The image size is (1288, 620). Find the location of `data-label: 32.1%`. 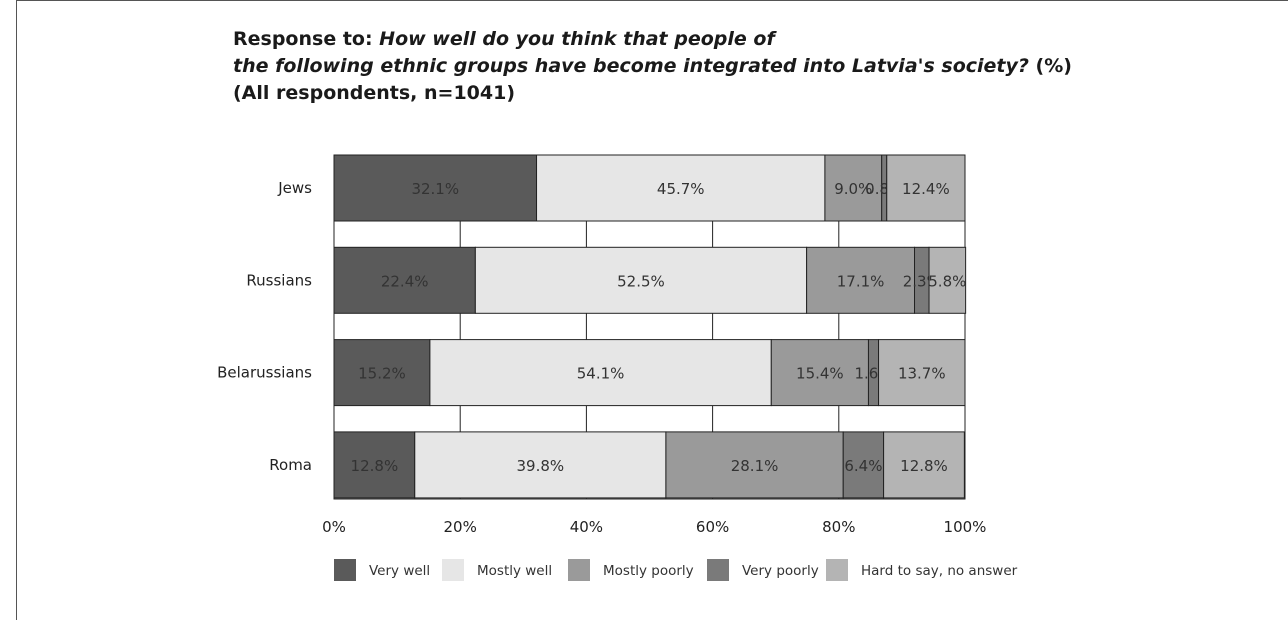

data-label: 32.1% is located at coordinates (435, 189).